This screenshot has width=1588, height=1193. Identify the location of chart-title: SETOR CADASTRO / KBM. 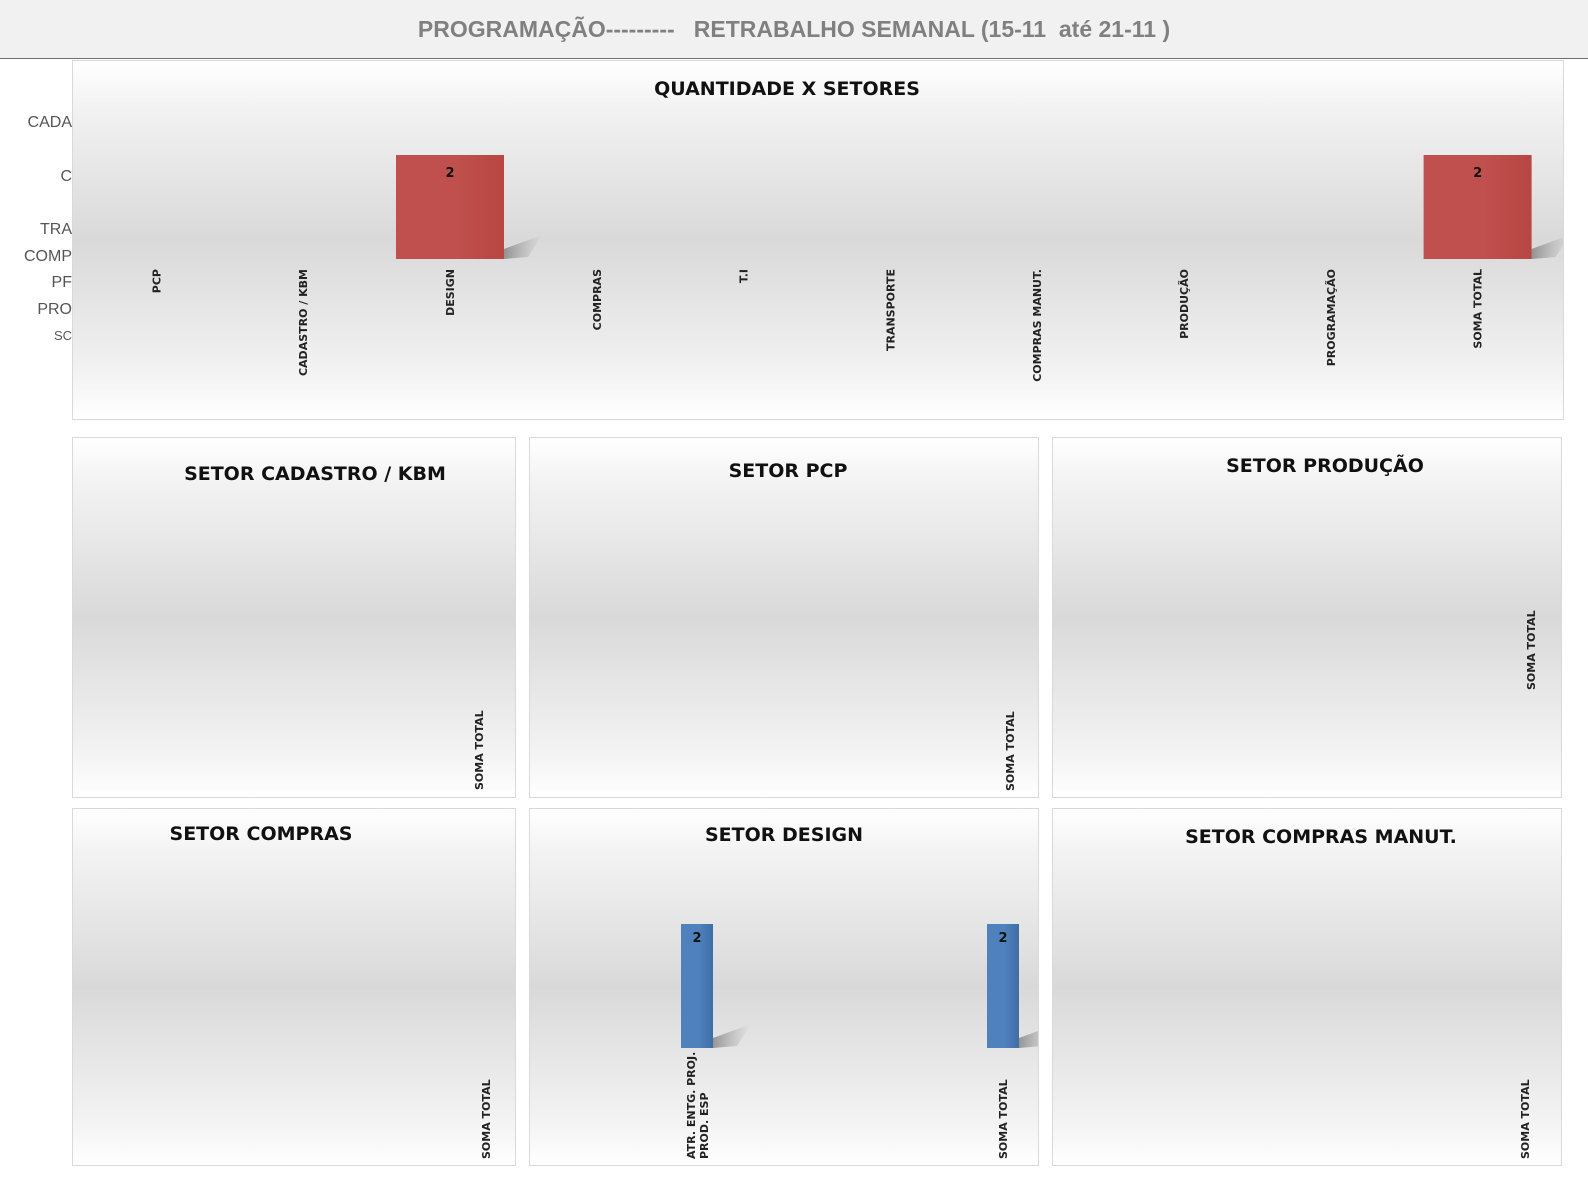
(315, 474).